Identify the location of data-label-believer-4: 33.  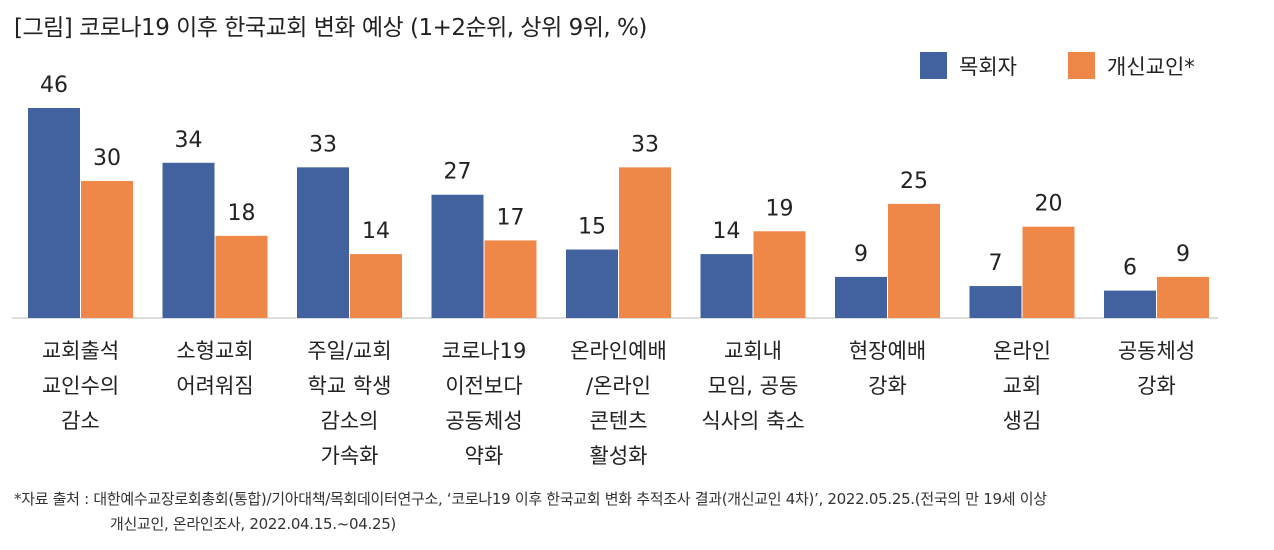
(645, 144).